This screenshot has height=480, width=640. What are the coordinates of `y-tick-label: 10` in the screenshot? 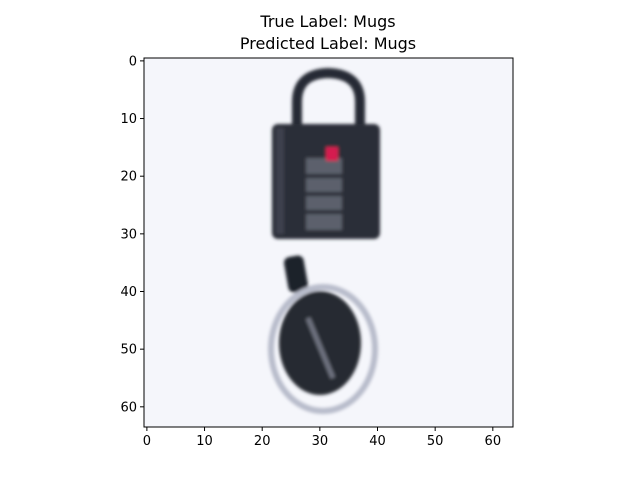 It's located at (128, 119).